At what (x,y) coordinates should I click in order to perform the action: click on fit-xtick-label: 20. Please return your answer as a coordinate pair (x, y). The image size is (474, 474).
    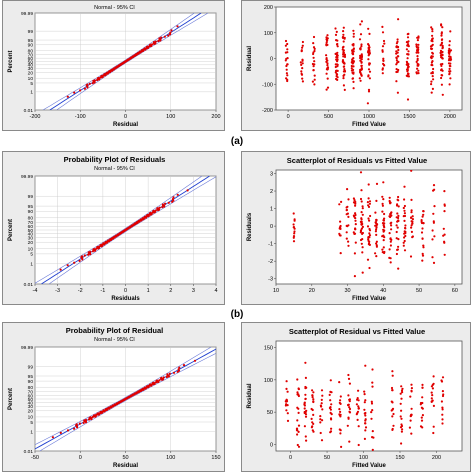
    Looking at the image, I should click on (312, 291).